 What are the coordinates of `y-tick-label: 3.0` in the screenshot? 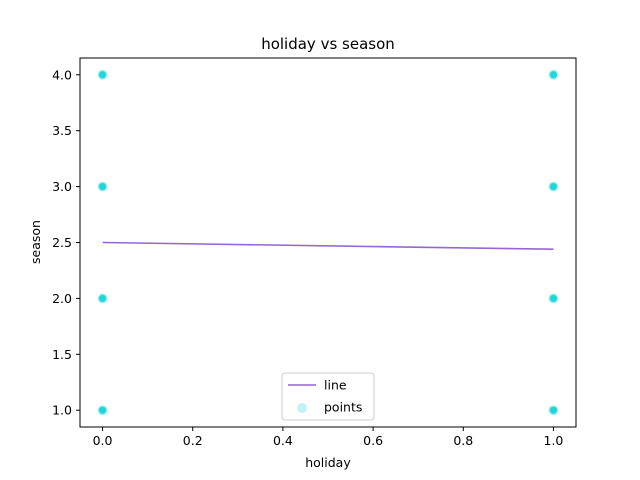 It's located at (62, 186).